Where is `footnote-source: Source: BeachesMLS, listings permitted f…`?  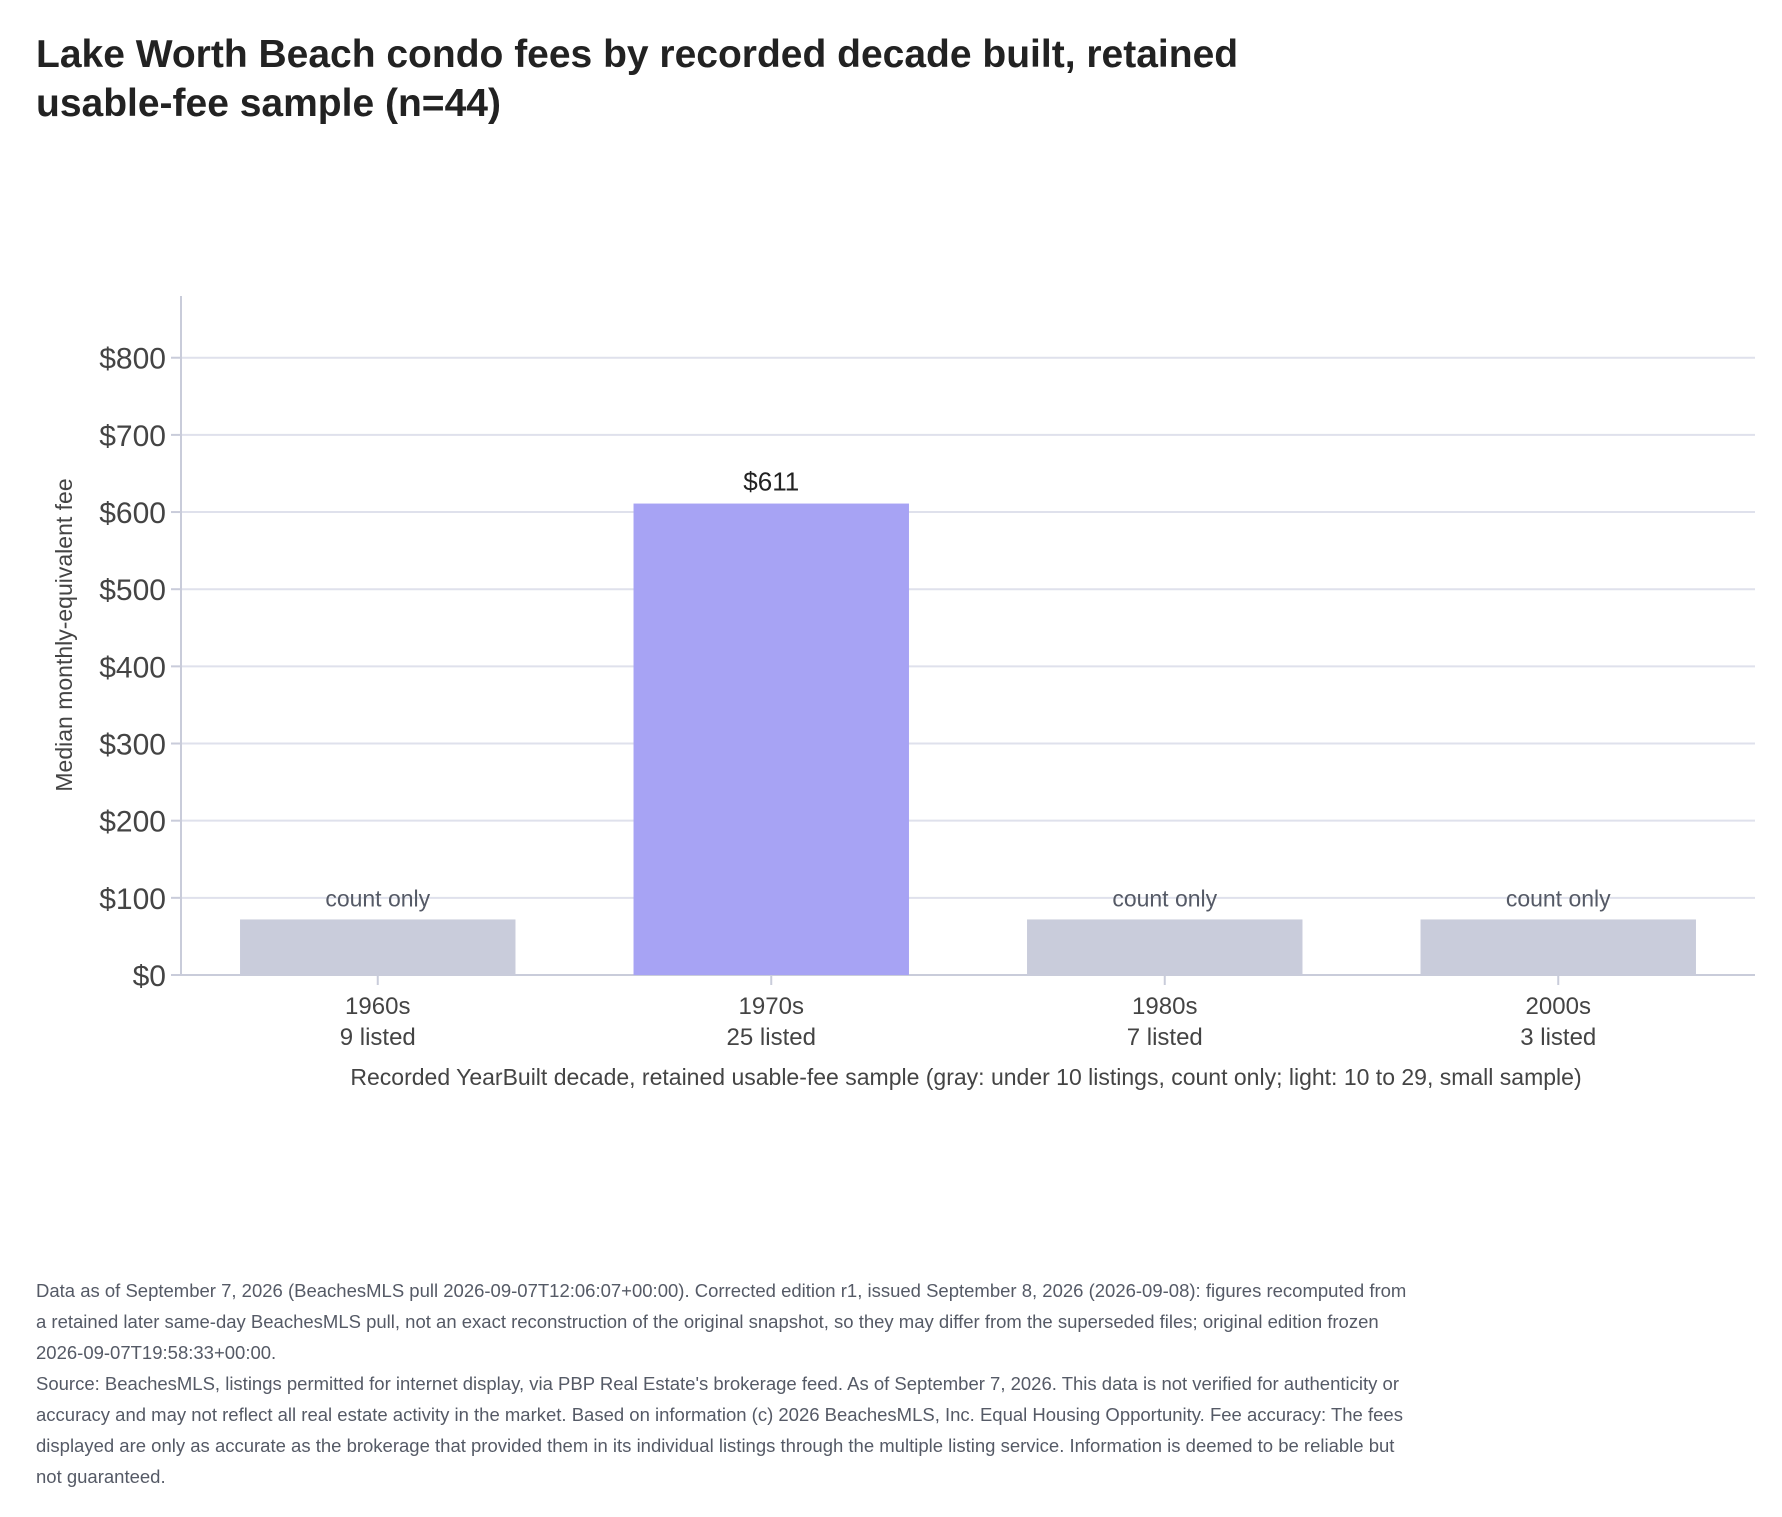 footnote-source: Source: BeachesMLS, listings permitted f… is located at coordinates (719, 1430).